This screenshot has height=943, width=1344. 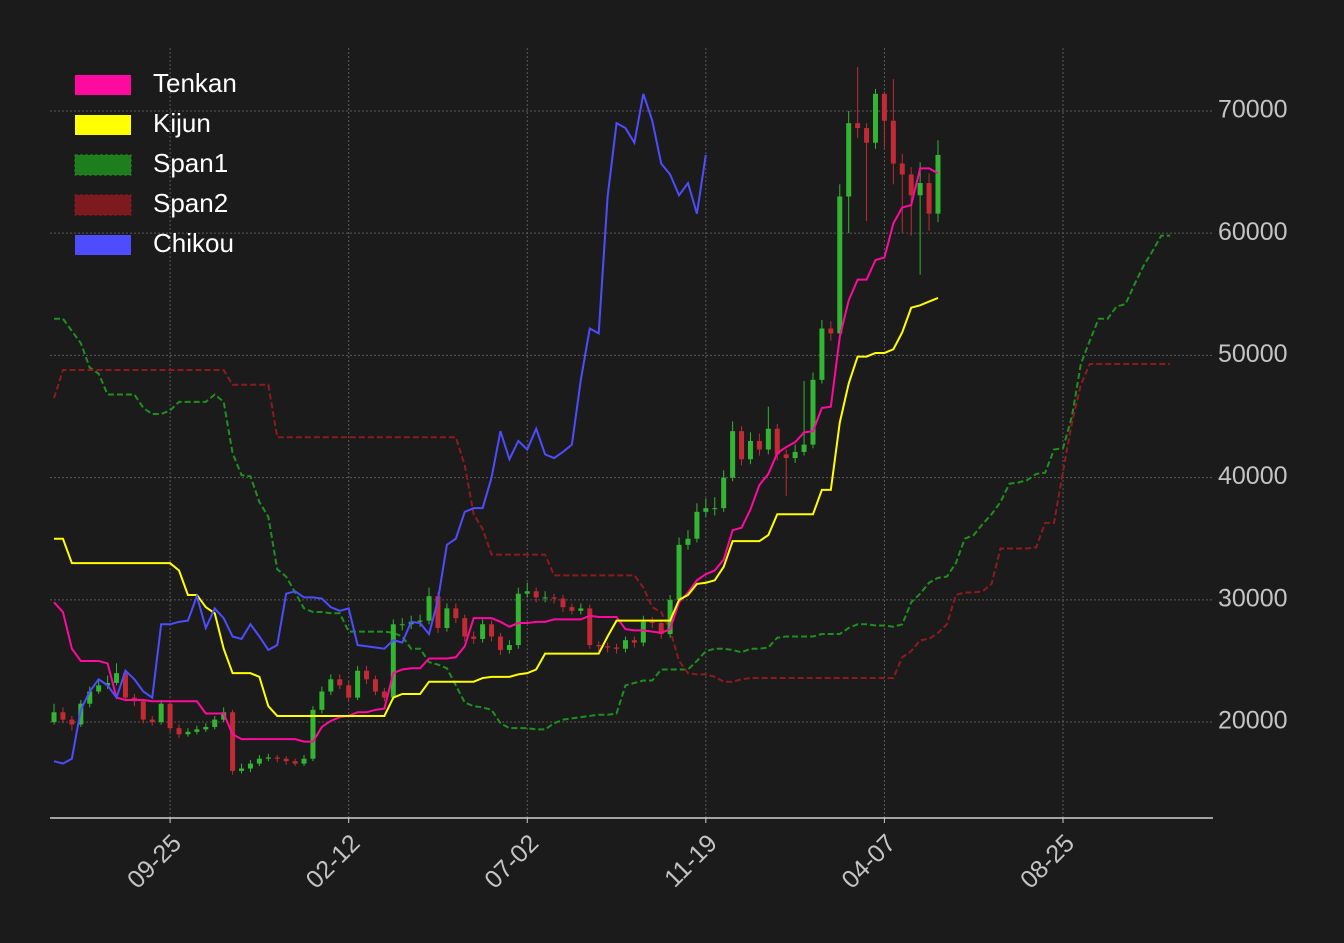 I want to click on legend-label: Chikou, so click(x=193, y=243).